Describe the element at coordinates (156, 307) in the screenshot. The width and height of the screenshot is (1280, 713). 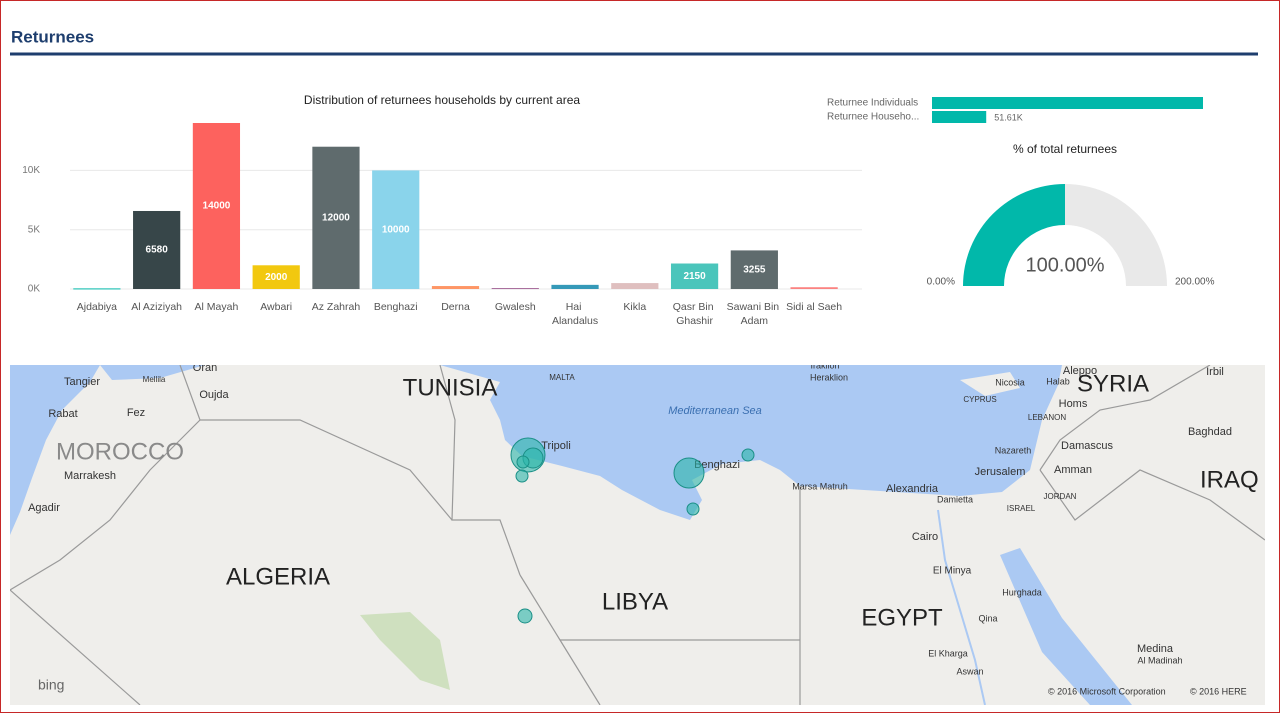
I see `x-tick-label: Al Aziziyah` at that location.